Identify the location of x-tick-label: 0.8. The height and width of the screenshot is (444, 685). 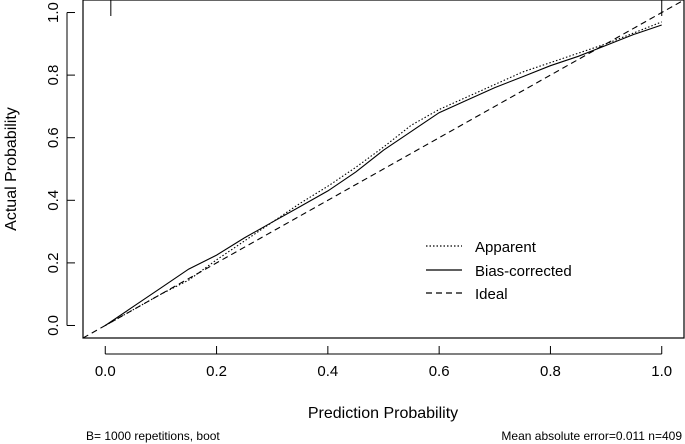
(550, 371).